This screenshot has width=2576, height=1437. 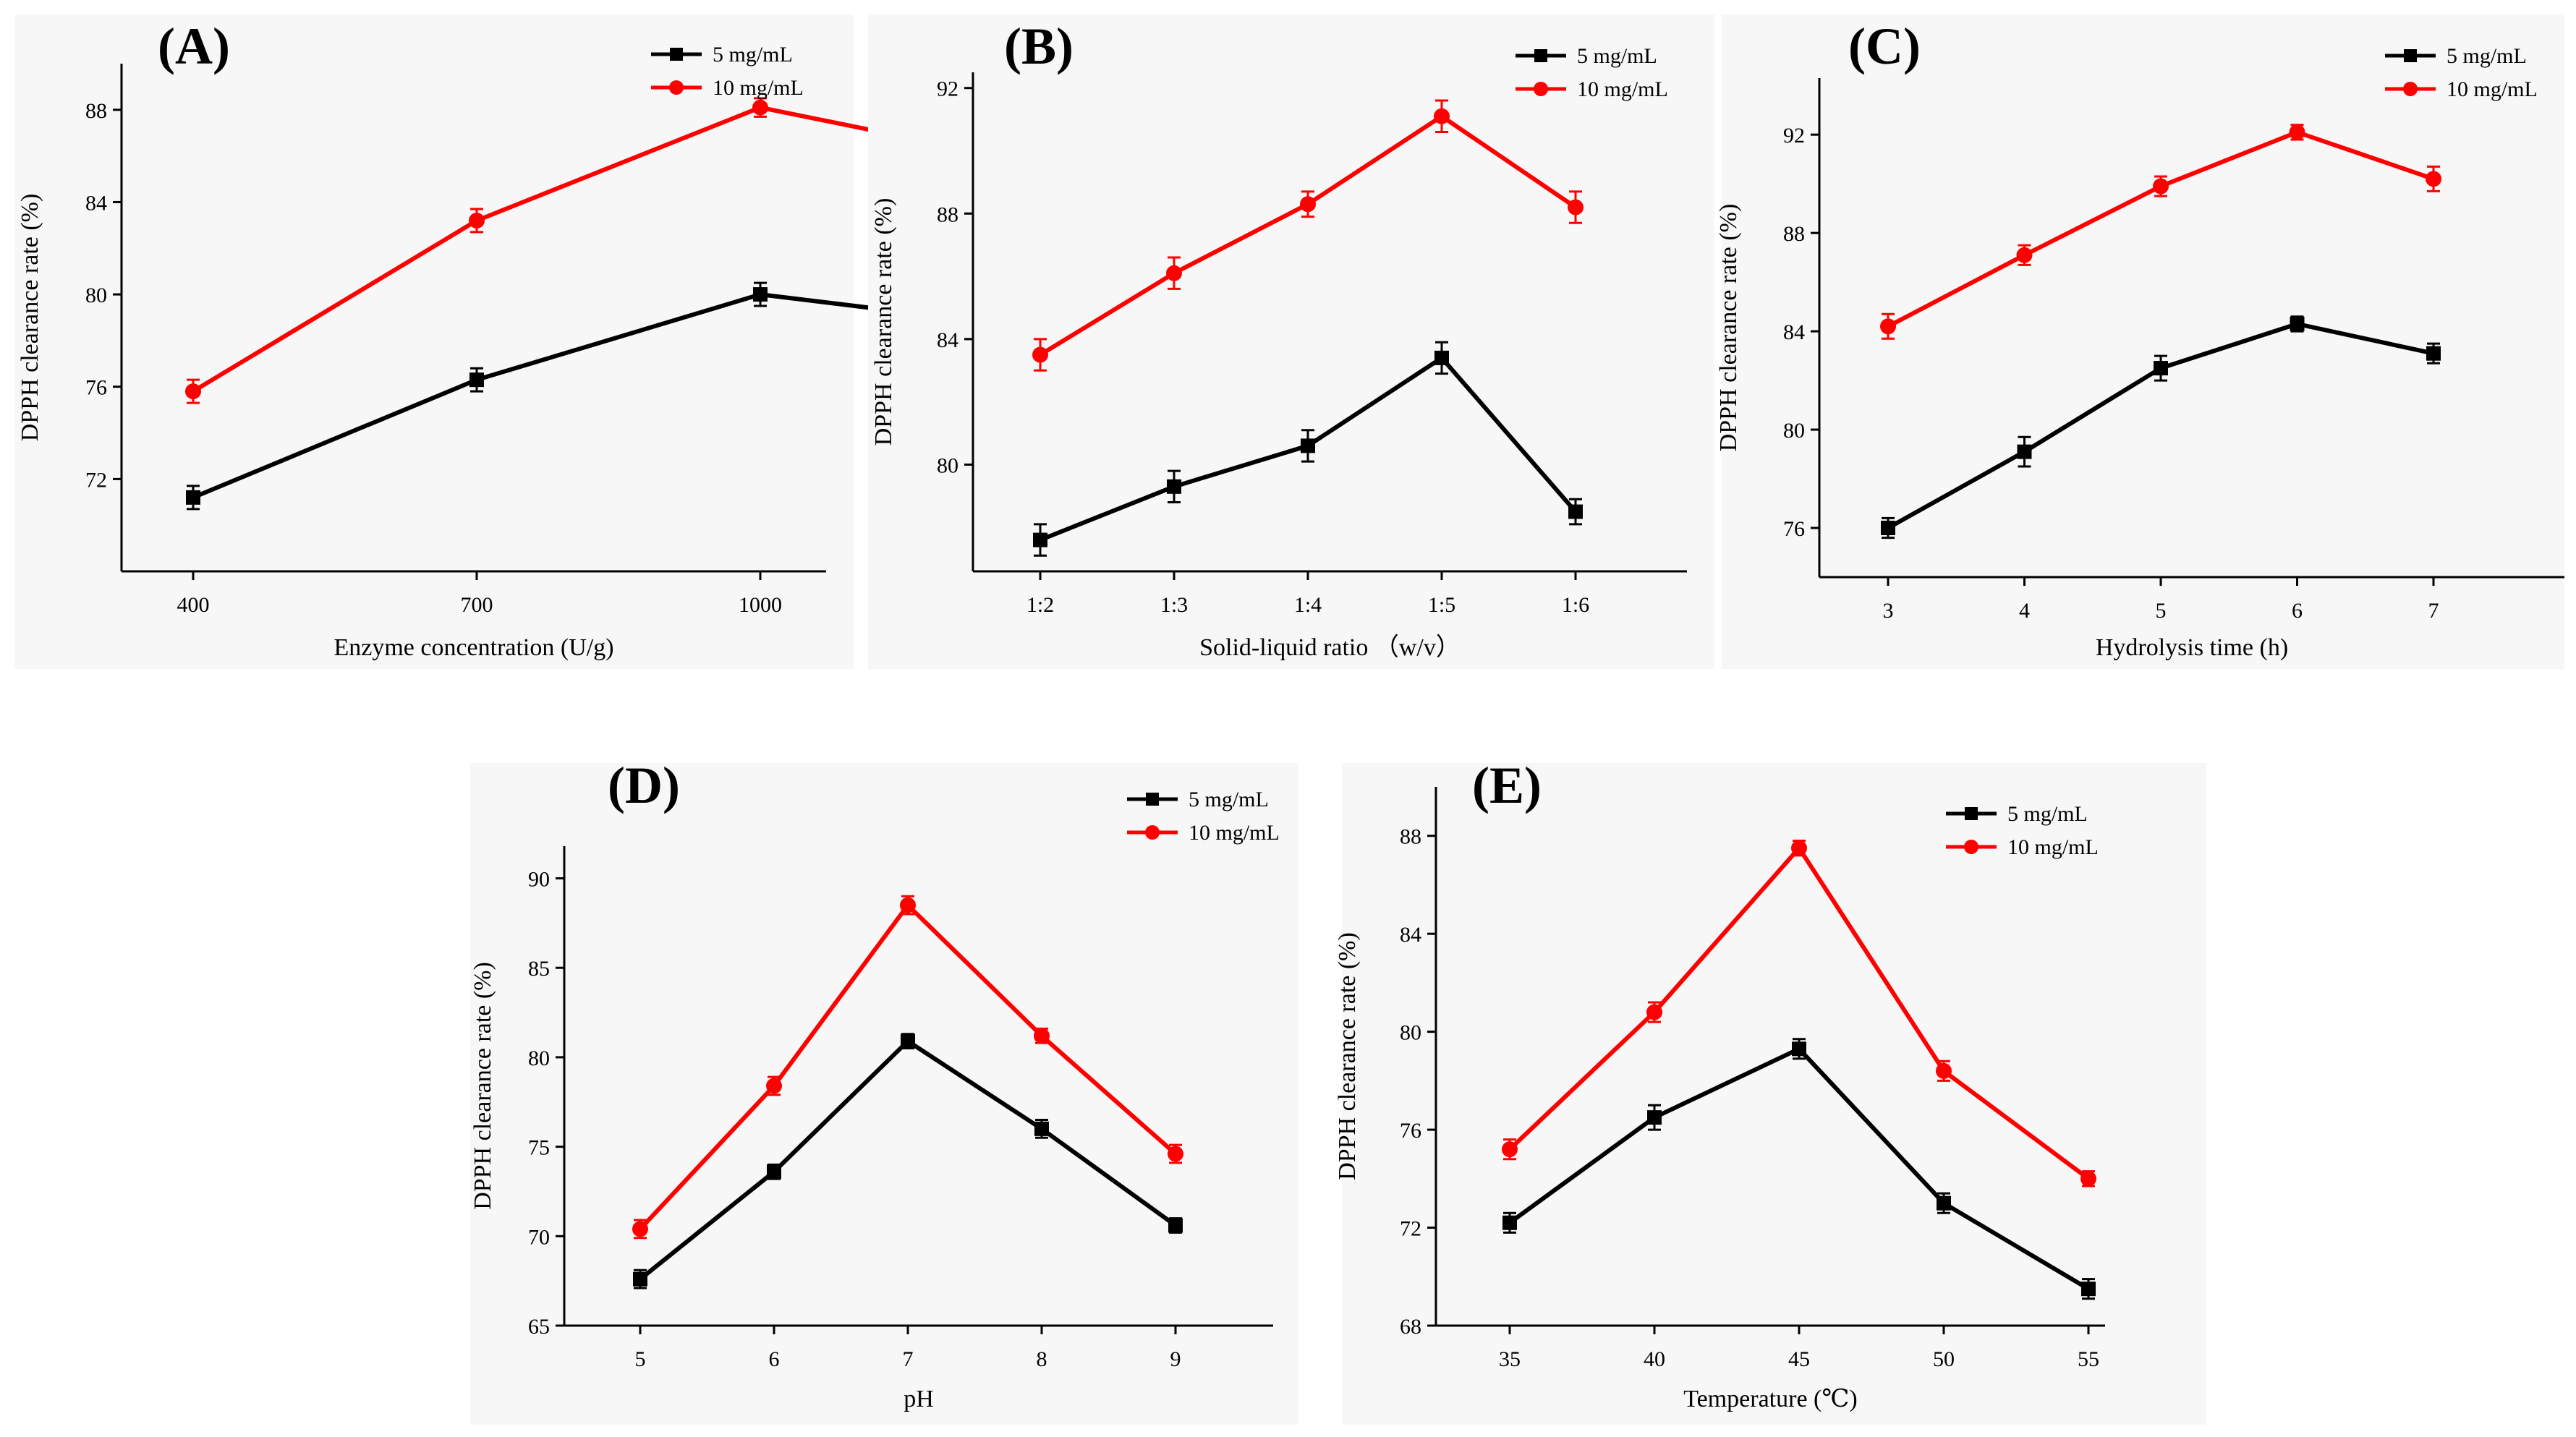 I want to click on x-tick-label: 1:6, so click(x=1575, y=605).